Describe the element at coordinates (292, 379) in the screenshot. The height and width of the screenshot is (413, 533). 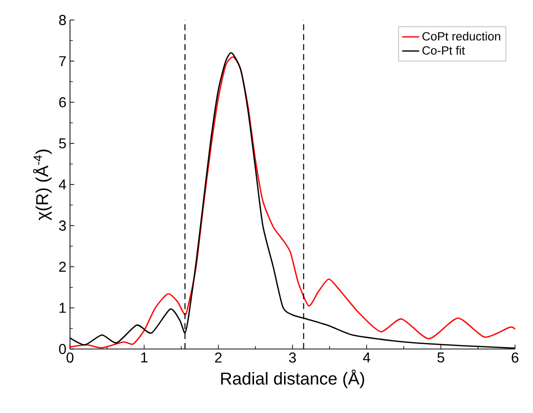
I see `x-axis-title: Radial distance (Å)` at that location.